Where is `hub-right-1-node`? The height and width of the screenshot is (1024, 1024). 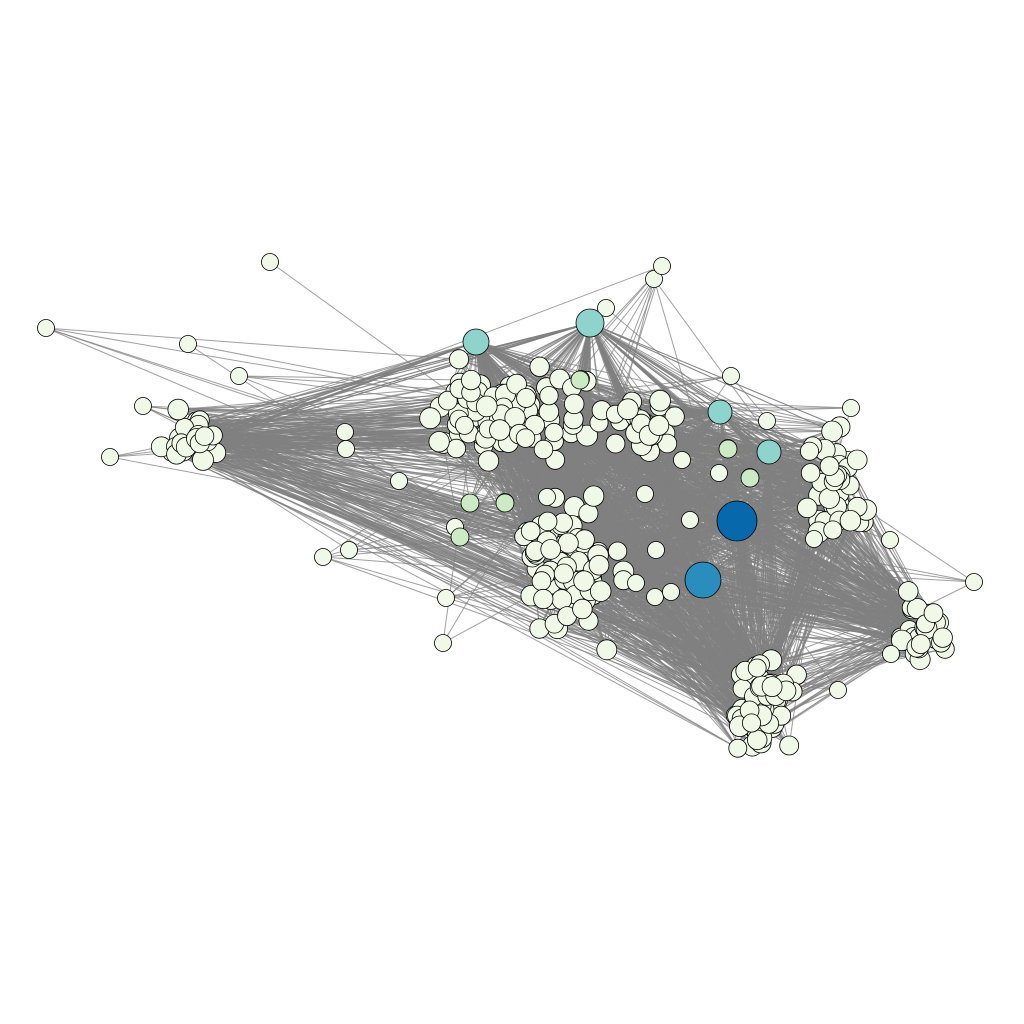
hub-right-1-node is located at coordinates (720, 412).